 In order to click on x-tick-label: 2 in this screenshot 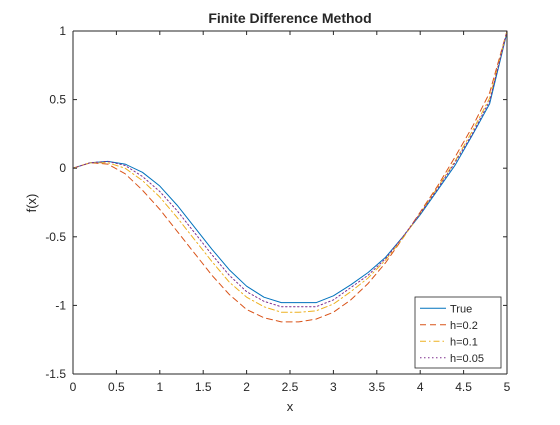, I will do `click(246, 387)`.